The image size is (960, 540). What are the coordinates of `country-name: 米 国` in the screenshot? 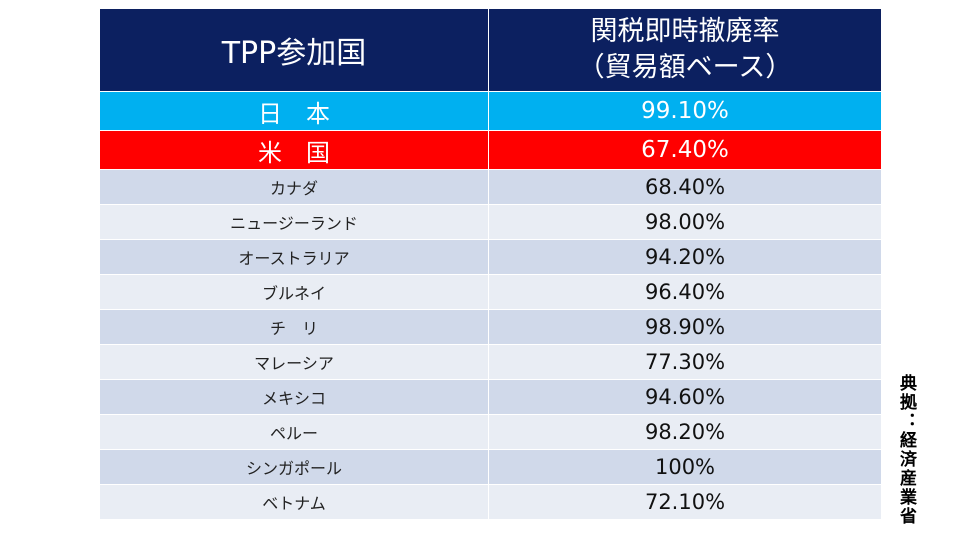 It's located at (294, 150).